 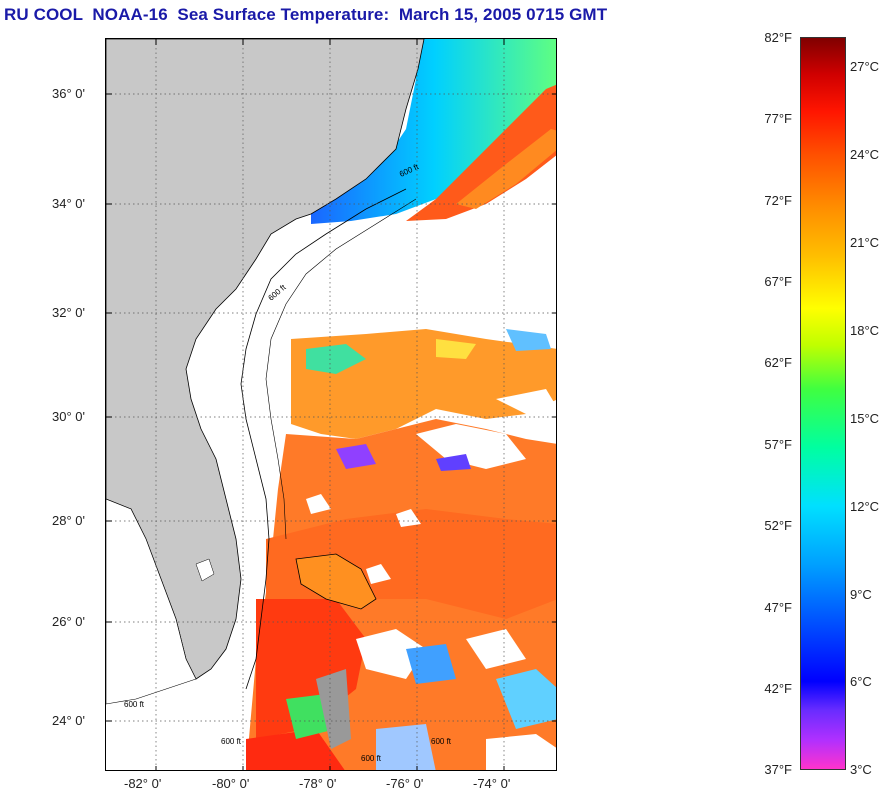 What do you see at coordinates (865, 418) in the screenshot?
I see `colorbar-c-label: 15°C` at bounding box center [865, 418].